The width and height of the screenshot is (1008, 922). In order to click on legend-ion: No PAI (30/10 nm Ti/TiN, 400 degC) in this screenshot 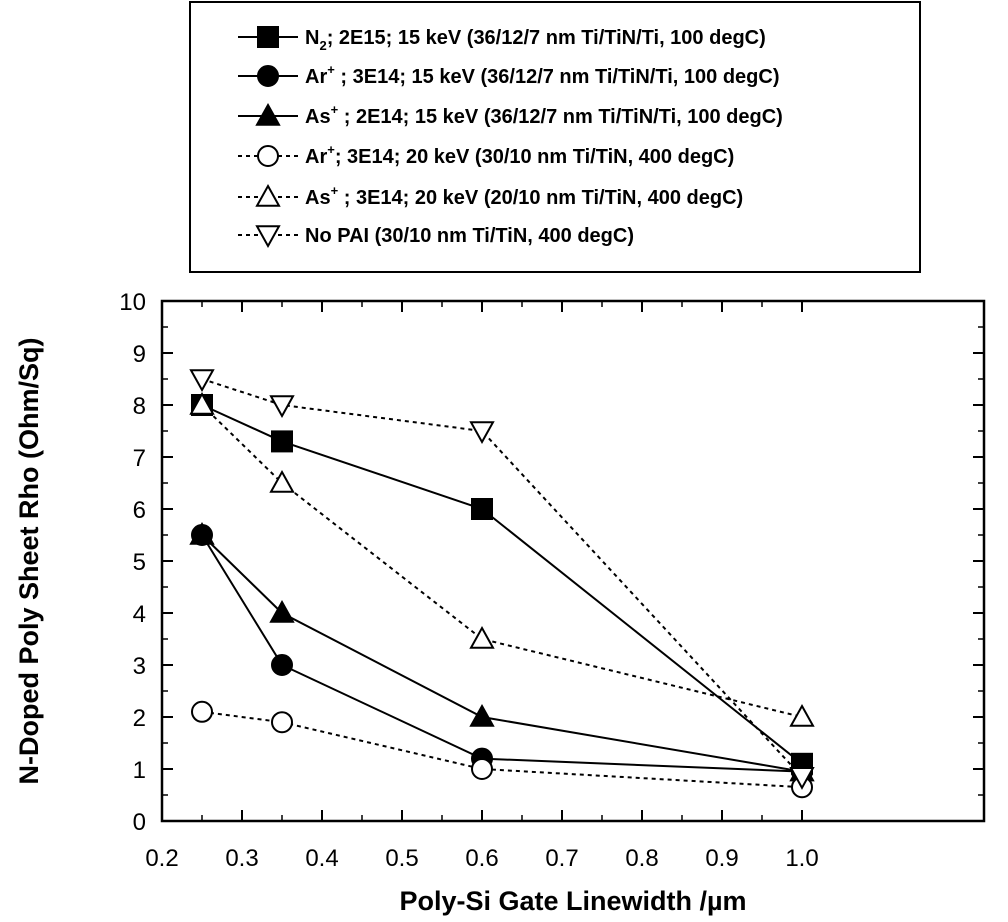, I will do `click(469, 236)`.